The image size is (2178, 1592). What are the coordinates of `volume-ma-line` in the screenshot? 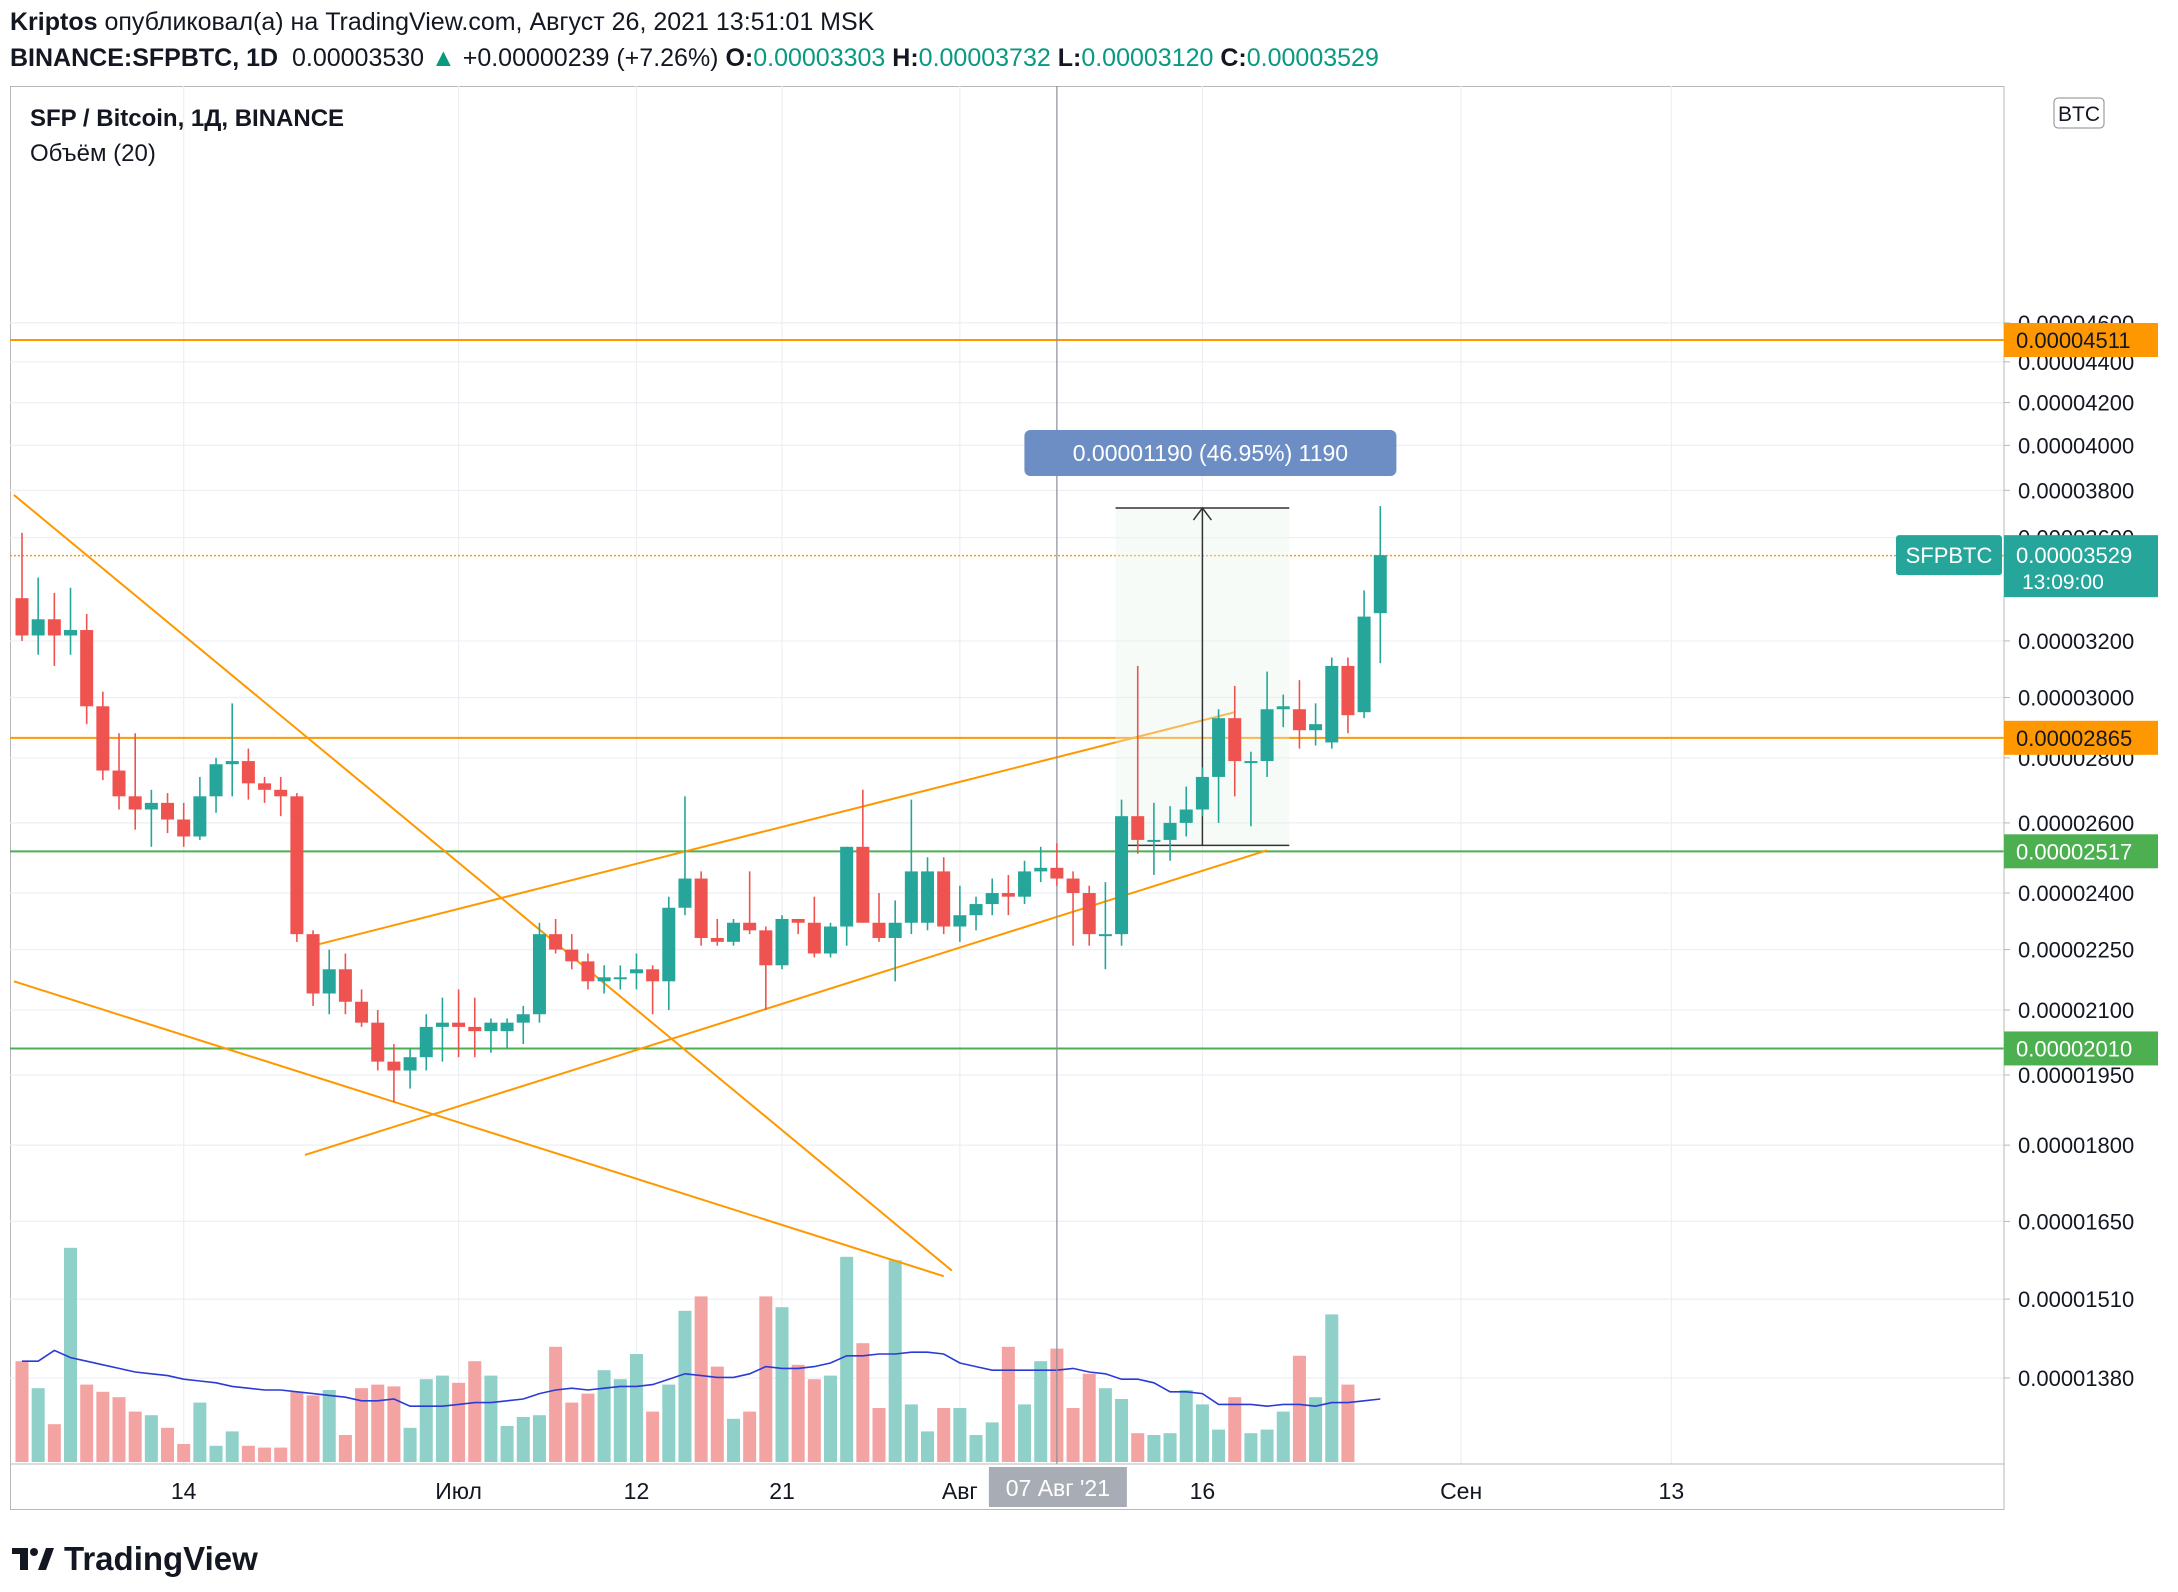 It's located at (701, 1378).